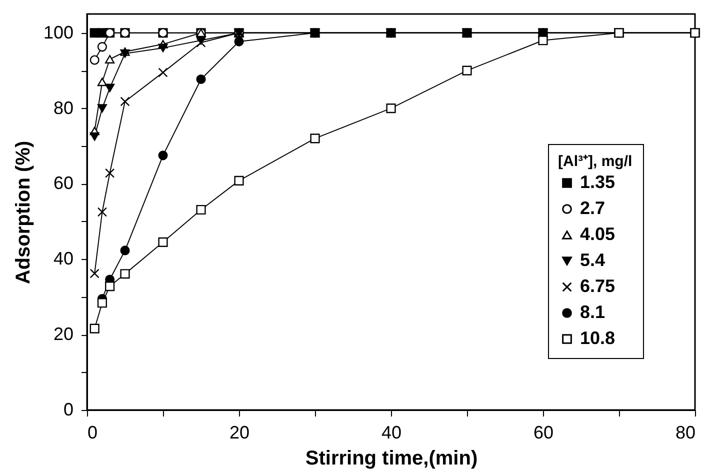 The height and width of the screenshot is (475, 701). Describe the element at coordinates (598, 234) in the screenshot. I see `legend-label: 4.05` at that location.